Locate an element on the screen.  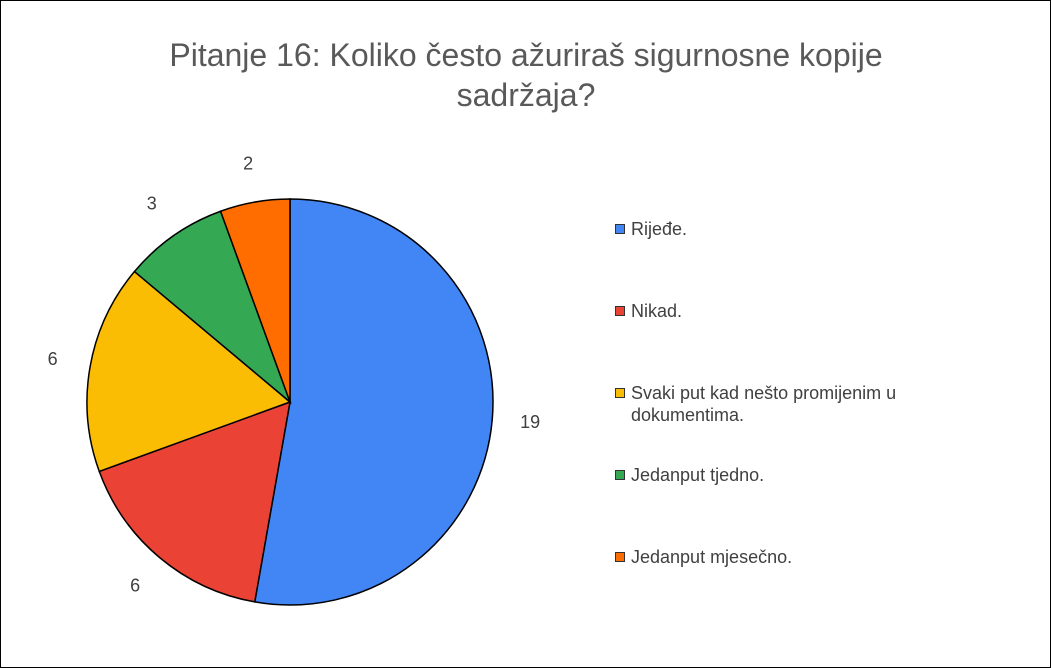
legend-label: Jedanput mjesečno. is located at coordinates (712, 557).